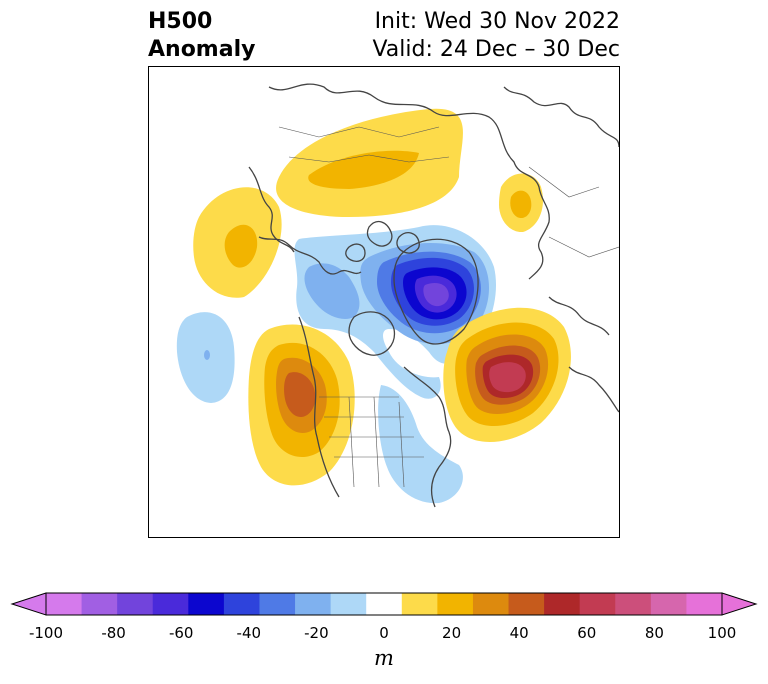 The height and width of the screenshot is (684, 768). What do you see at coordinates (316, 633) in the screenshot?
I see `colorbar-tick-label: -20` at bounding box center [316, 633].